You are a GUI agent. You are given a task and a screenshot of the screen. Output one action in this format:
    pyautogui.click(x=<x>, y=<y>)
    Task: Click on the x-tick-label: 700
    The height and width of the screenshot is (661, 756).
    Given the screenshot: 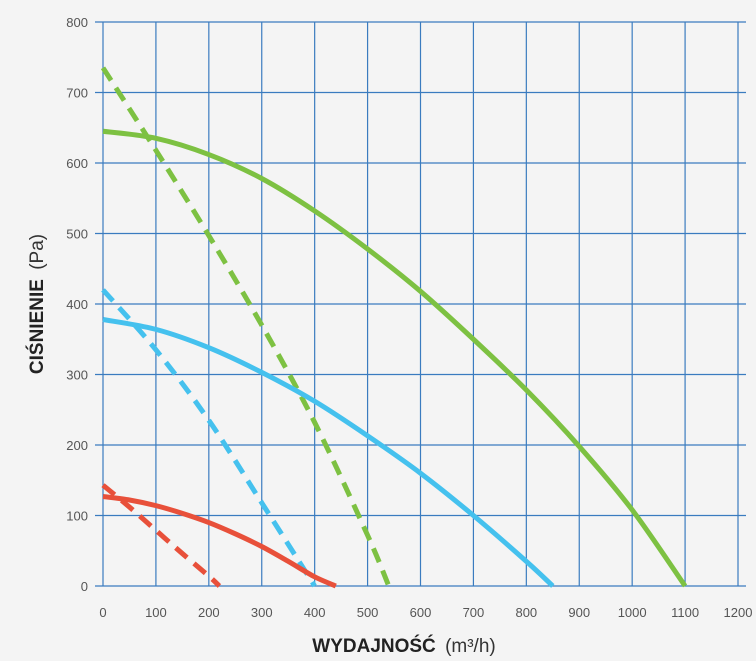 What is the action you would take?
    pyautogui.click(x=474, y=612)
    